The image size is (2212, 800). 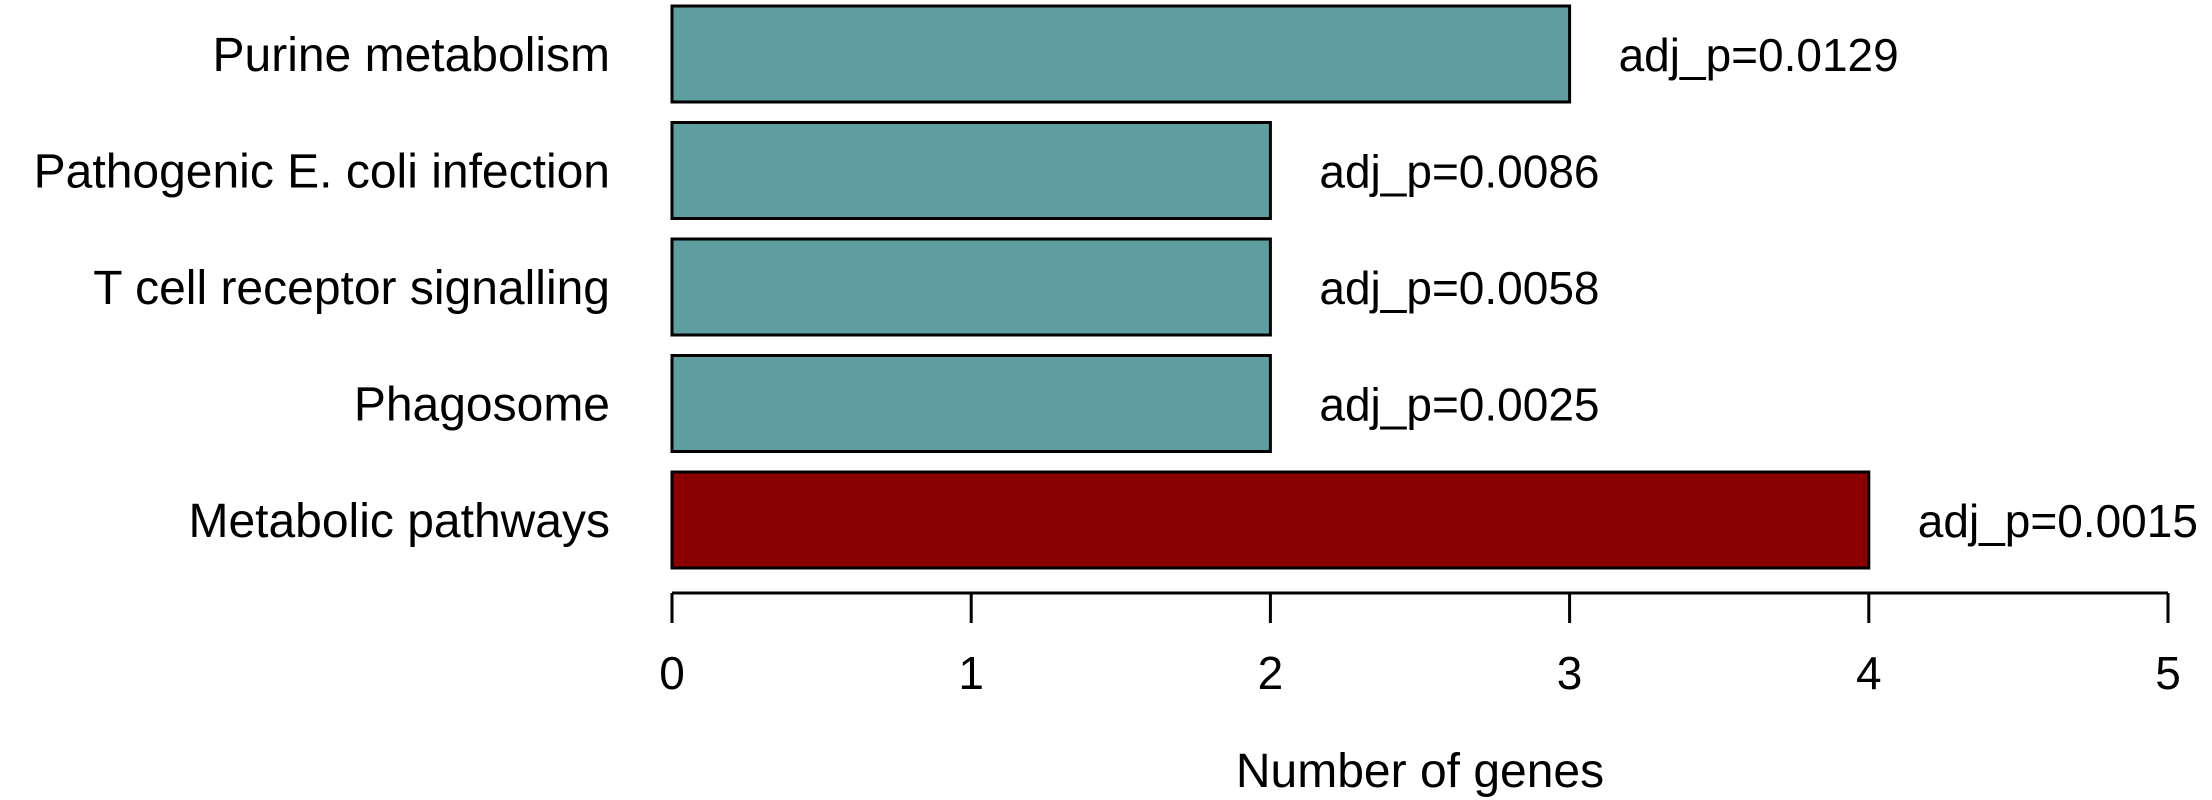 What do you see at coordinates (2168, 673) in the screenshot?
I see `x-tick-label-5: 5` at bounding box center [2168, 673].